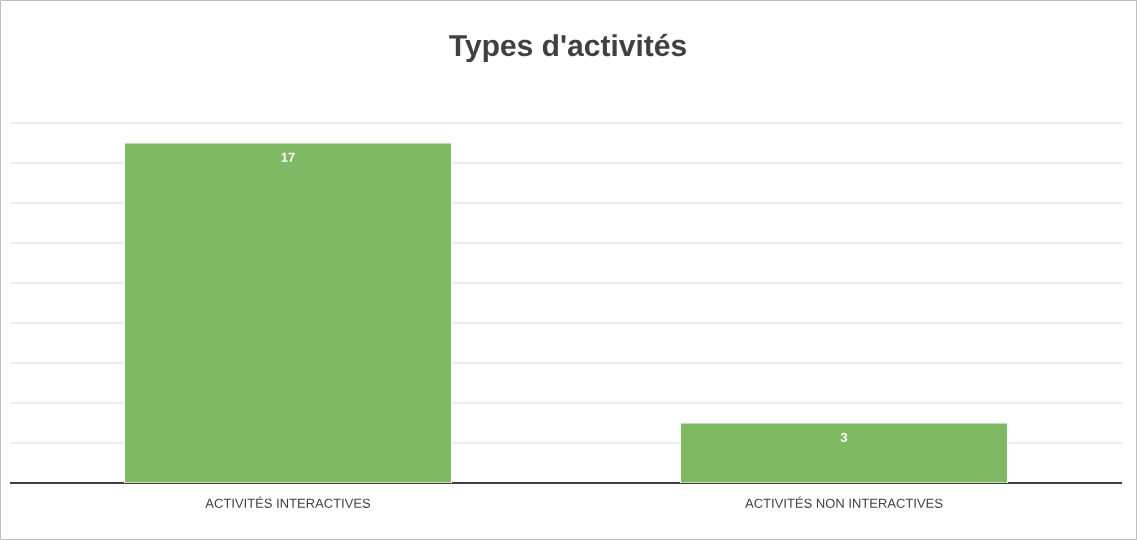 The width and height of the screenshot is (1137, 540). Describe the element at coordinates (844, 437) in the screenshot. I see `data-label: 3` at that location.